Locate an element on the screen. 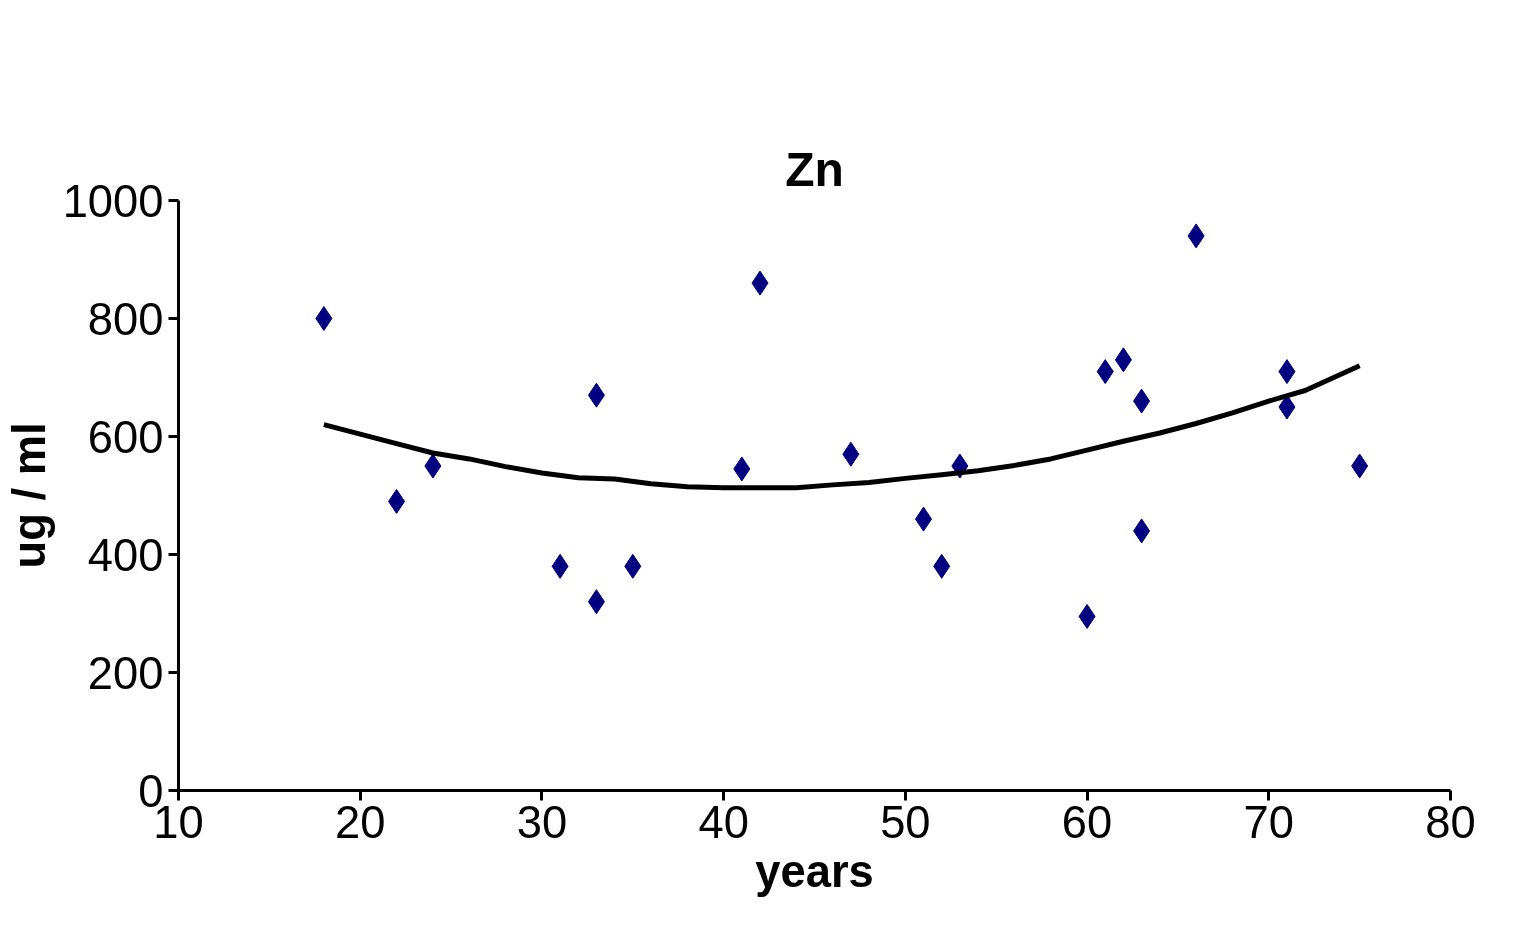  x-tick-label: 80 is located at coordinates (1450, 822).